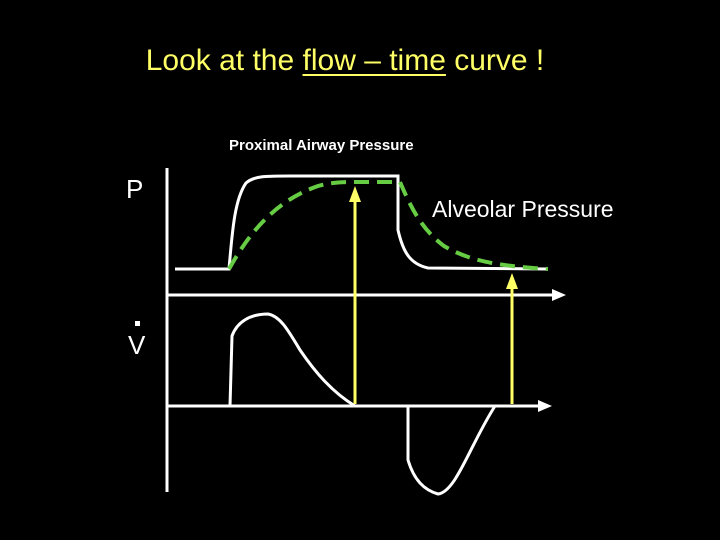 Image resolution: width=720 pixels, height=540 pixels. I want to click on end-inspiration-arrowhead, so click(355, 194).